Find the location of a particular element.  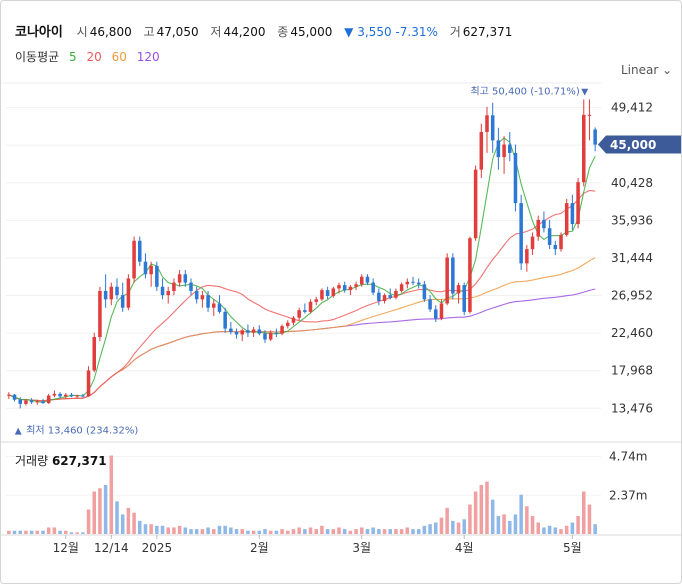

x-tick-label: 4월 is located at coordinates (464, 548).